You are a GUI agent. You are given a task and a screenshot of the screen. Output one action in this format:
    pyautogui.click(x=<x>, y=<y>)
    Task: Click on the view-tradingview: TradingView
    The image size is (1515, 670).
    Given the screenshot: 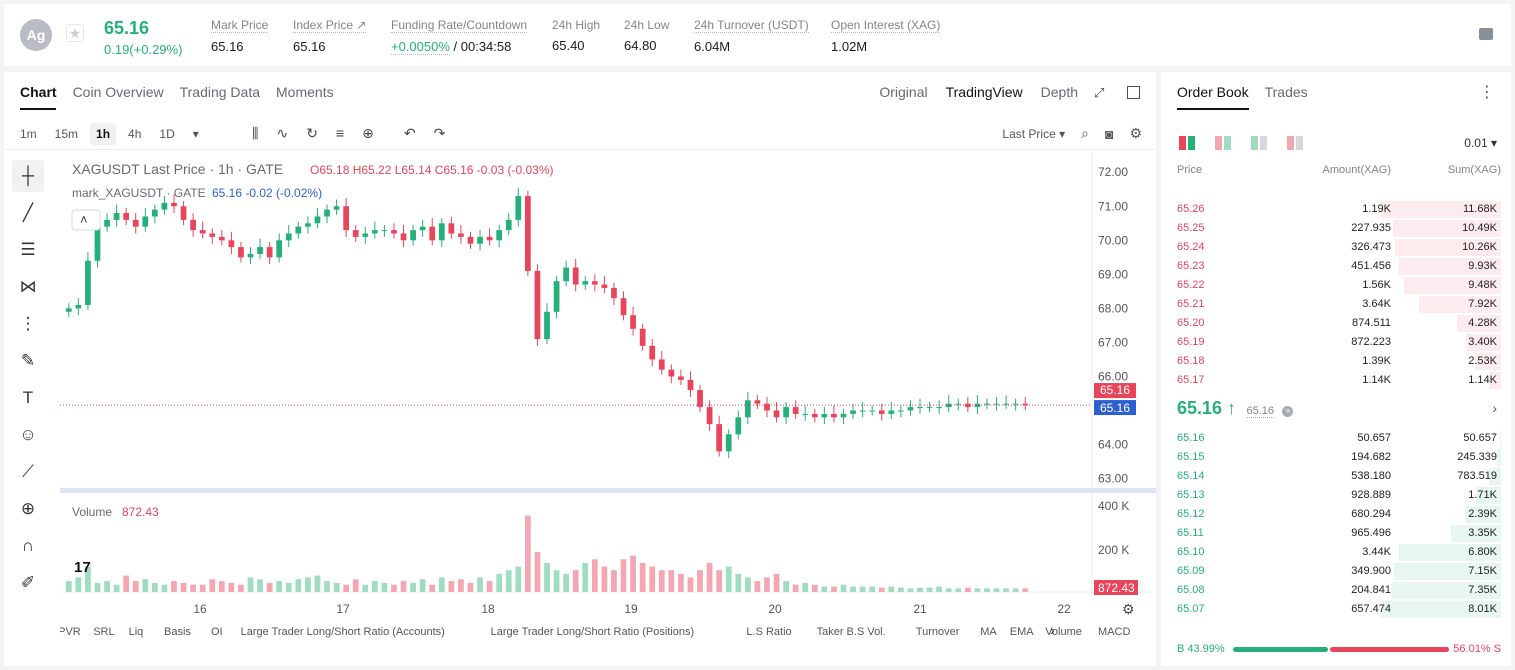 What is the action you would take?
    pyautogui.click(x=984, y=92)
    